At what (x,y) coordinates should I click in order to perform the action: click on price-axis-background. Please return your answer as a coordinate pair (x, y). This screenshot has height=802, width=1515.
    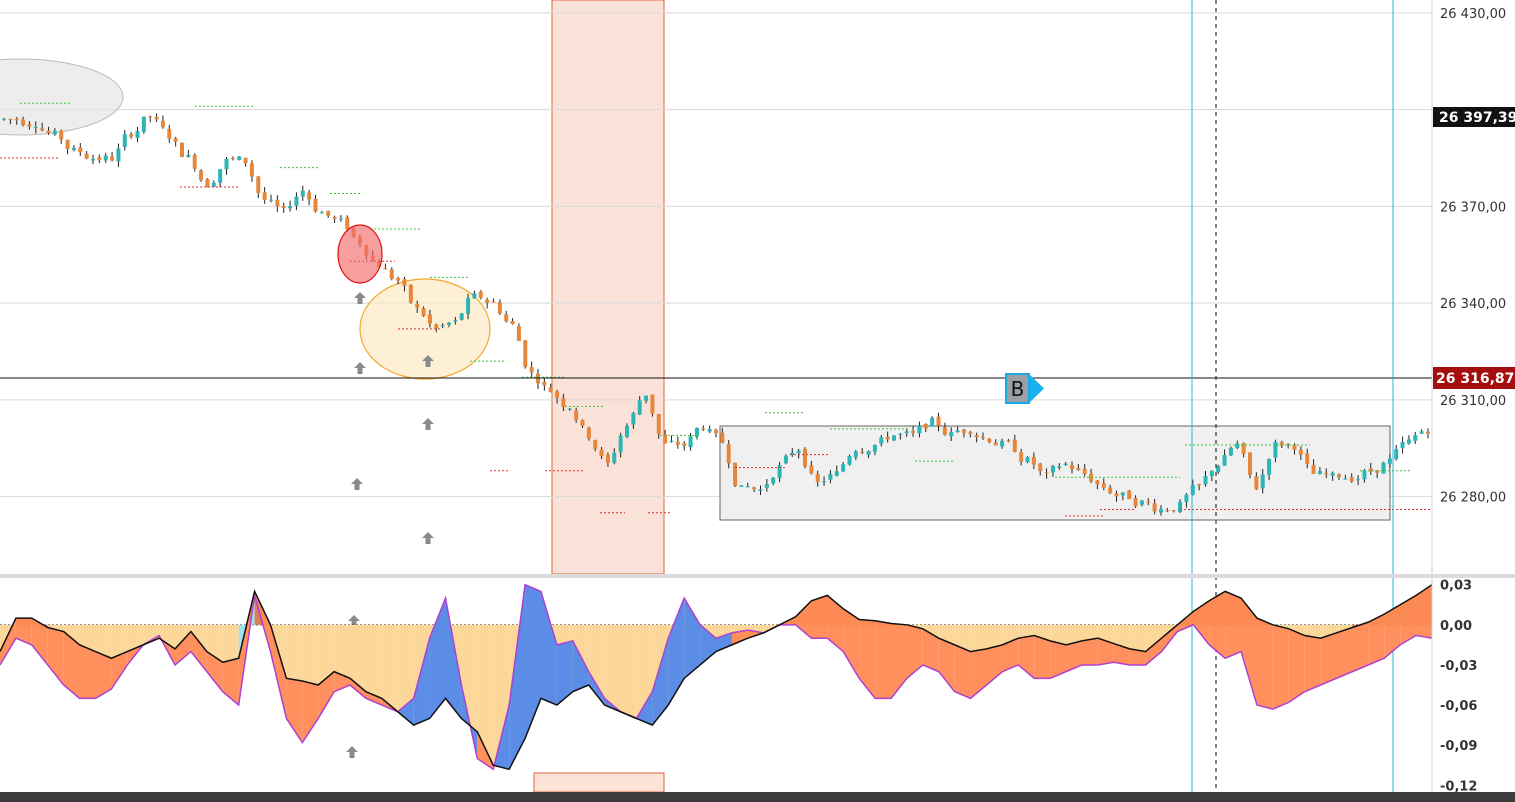
    Looking at the image, I should click on (1473, 287).